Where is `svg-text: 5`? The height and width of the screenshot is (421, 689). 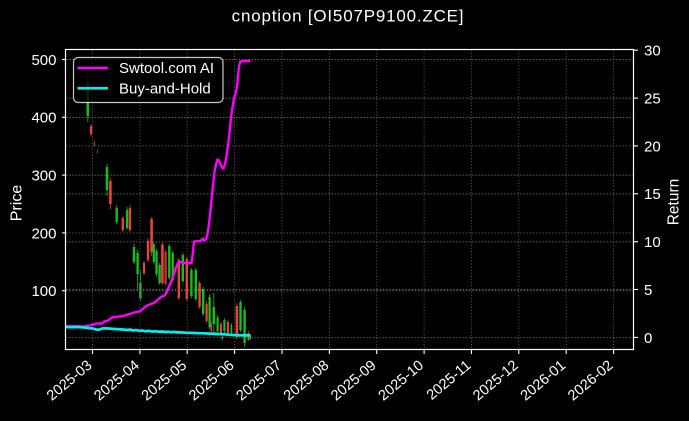
svg-text: 5 is located at coordinates (648, 290).